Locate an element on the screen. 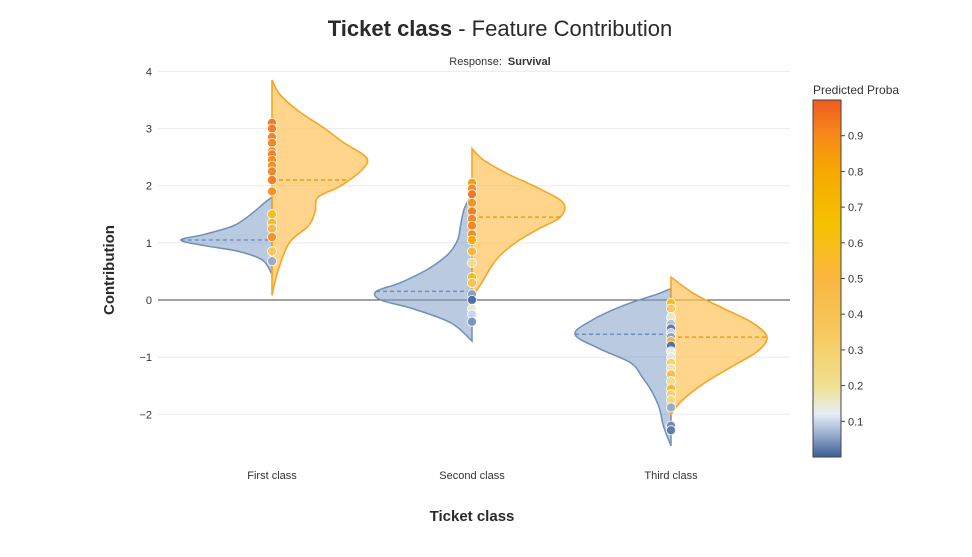  y-tick-label: 1 is located at coordinates (149, 244).